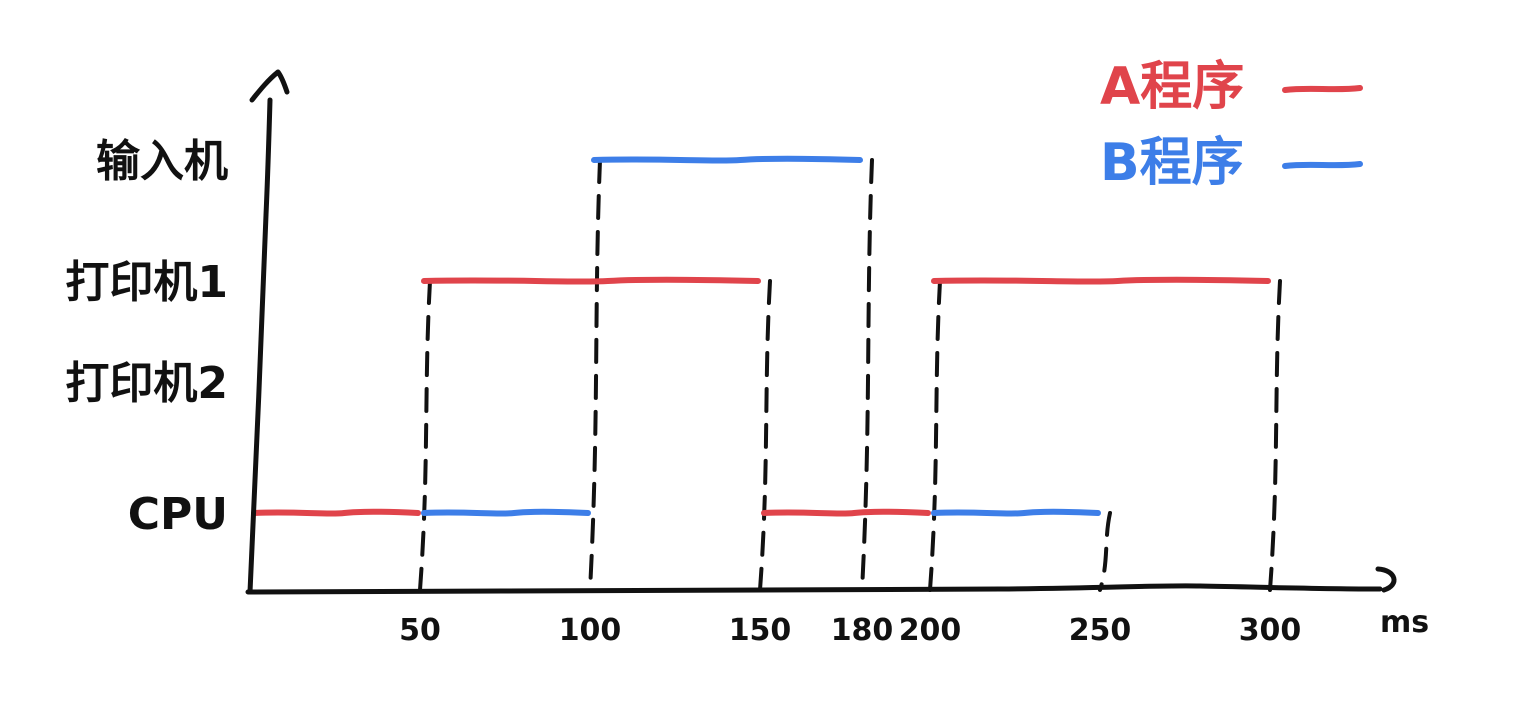  I want to click on legend-swatch-b, so click(1322, 165).